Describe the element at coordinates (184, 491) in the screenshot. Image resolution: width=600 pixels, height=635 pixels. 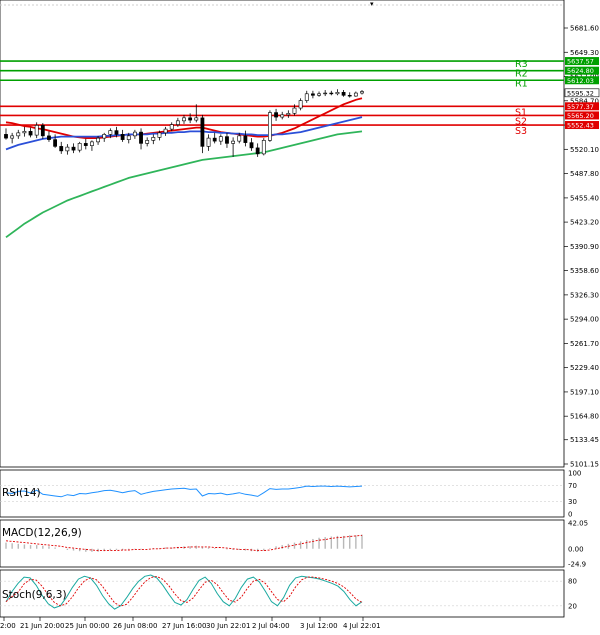
I see `rsi-line` at that location.